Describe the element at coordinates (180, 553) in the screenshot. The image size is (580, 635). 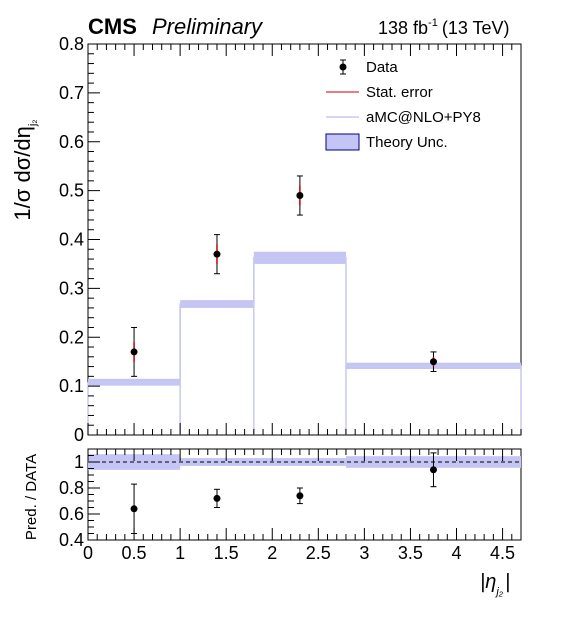
I see `x-tick-label-1: 1` at that location.